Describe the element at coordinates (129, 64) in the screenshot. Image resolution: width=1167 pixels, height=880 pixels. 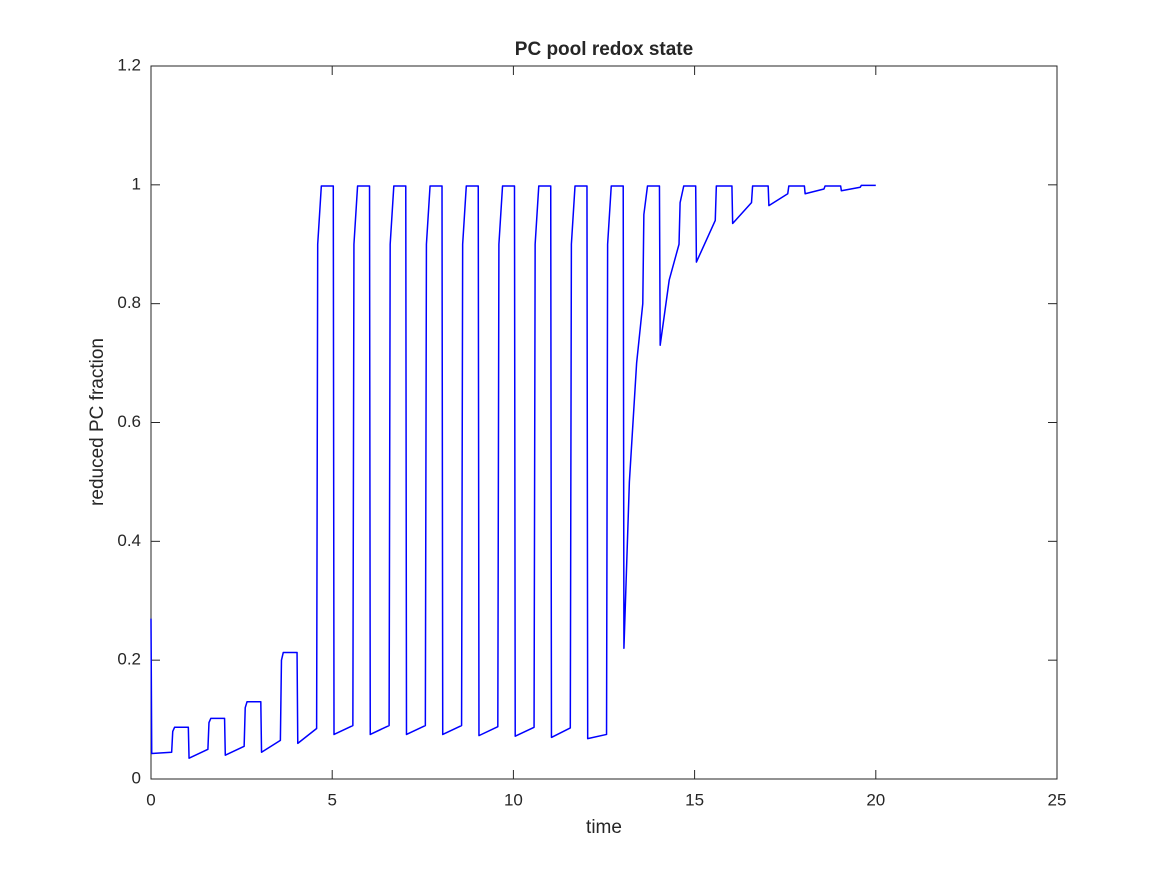
I see `y-tick-label: 1.2` at that location.